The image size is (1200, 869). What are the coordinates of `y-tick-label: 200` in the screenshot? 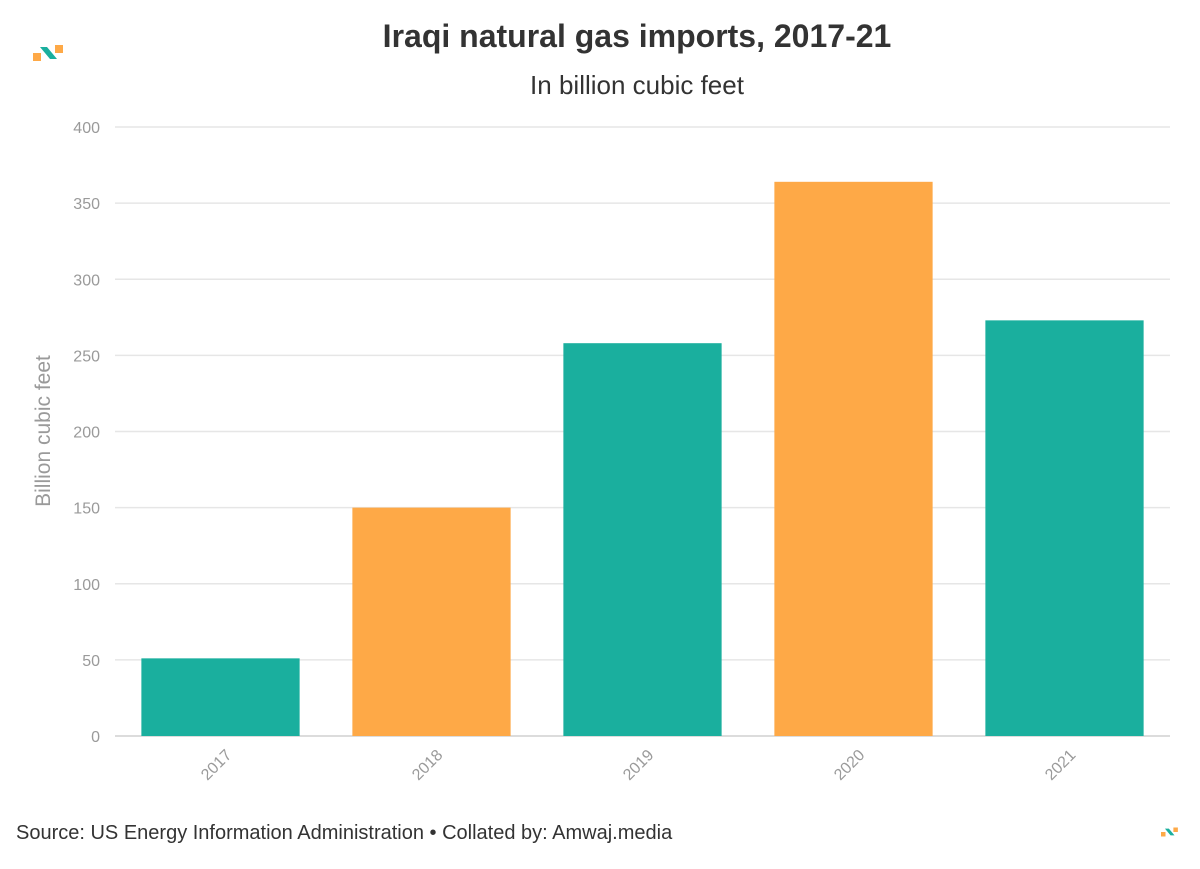 It's located at (86, 433).